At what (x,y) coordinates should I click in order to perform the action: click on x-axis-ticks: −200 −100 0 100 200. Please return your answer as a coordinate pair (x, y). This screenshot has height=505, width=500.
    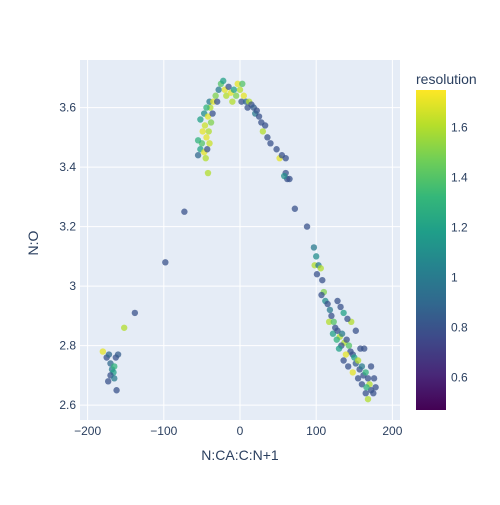
    Looking at the image, I should click on (238, 431).